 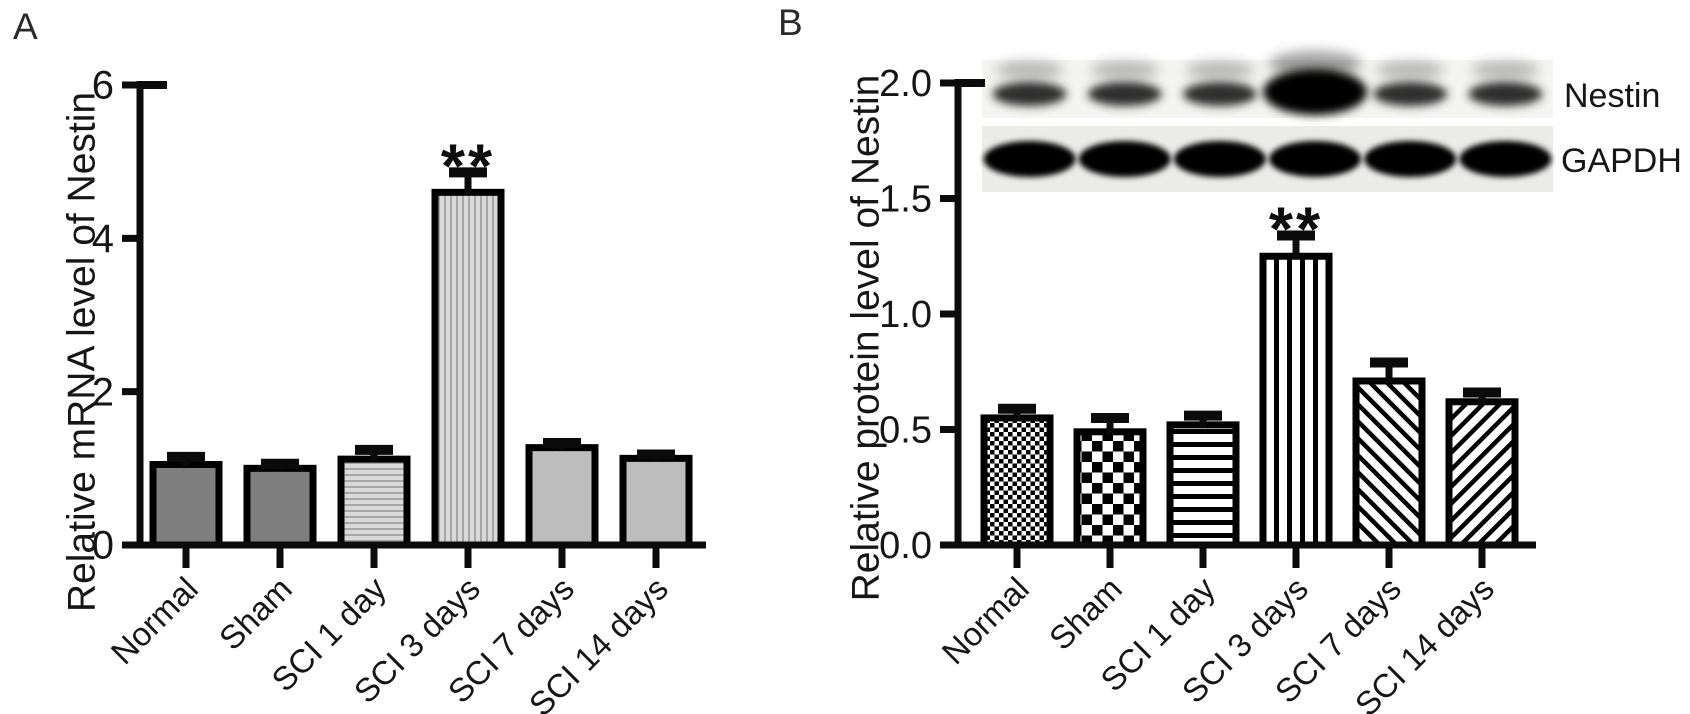 What do you see at coordinates (103, 392) in the screenshot?
I see `y-tick-label: 2` at bounding box center [103, 392].